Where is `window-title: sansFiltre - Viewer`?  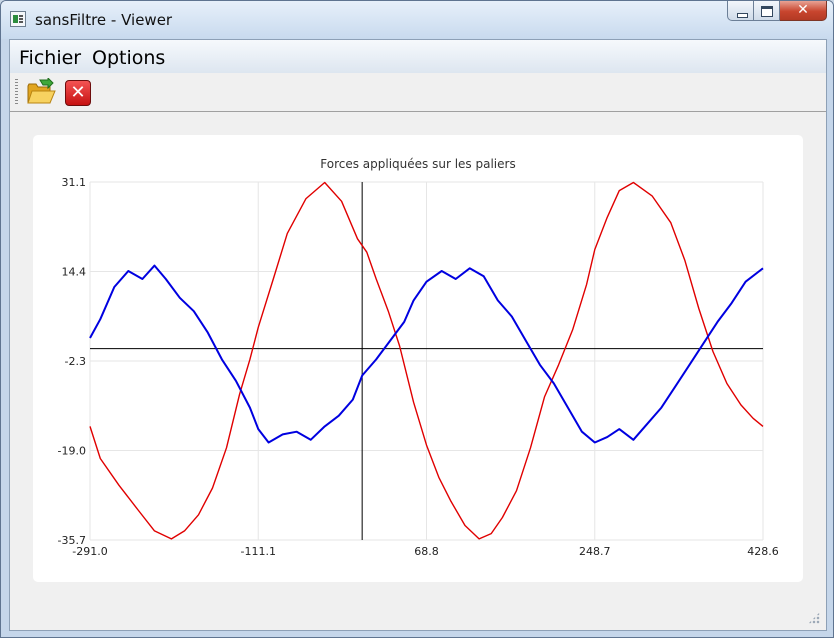 window-title: sansFiltre - Viewer is located at coordinates (104, 20).